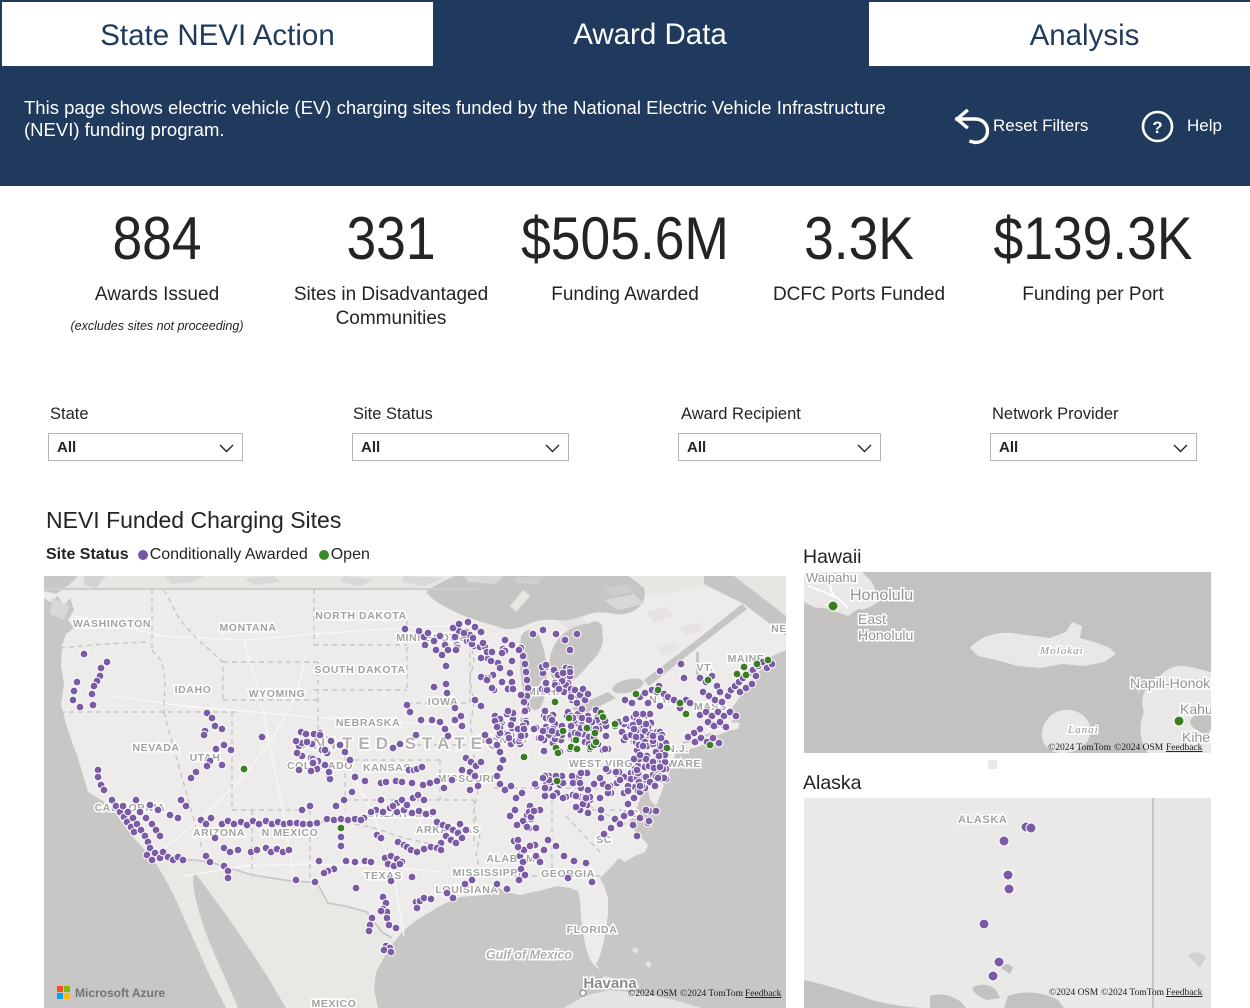 The image size is (1250, 1008). What do you see at coordinates (529, 955) in the screenshot?
I see `svg-text: Gulf of Mexico` at bounding box center [529, 955].